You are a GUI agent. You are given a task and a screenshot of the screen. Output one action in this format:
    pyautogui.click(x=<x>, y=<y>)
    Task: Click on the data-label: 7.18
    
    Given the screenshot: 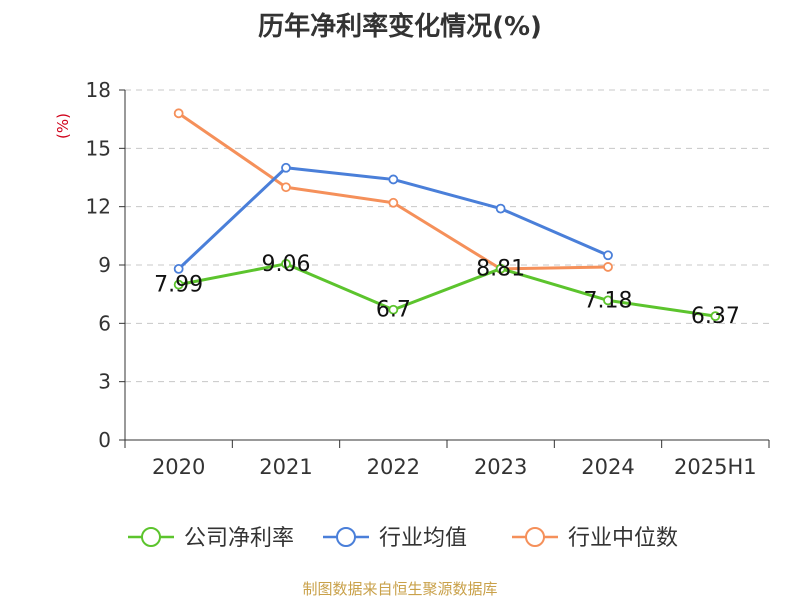 What is the action you would take?
    pyautogui.click(x=608, y=300)
    